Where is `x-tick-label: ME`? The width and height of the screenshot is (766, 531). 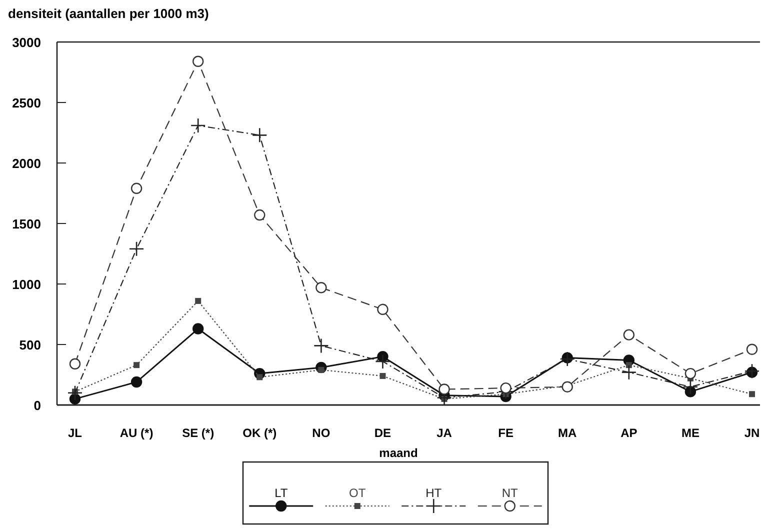 x-tick-label: ME is located at coordinates (690, 433).